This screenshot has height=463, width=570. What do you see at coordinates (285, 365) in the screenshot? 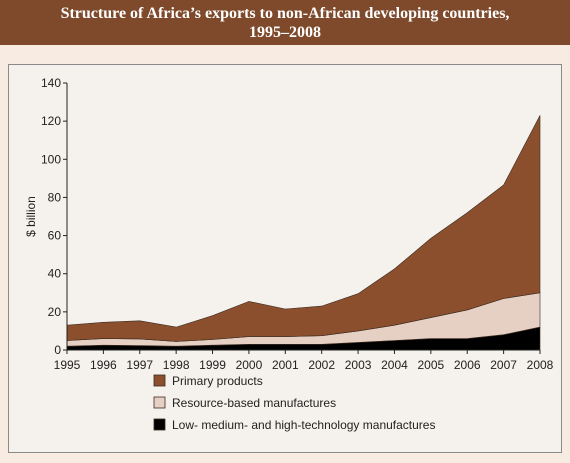
I see `x-tick-label: 2001` at bounding box center [285, 365].